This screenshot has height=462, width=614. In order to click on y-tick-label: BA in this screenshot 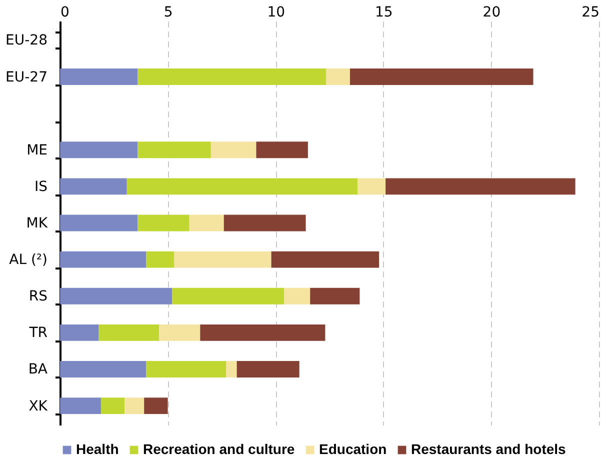, I will do `click(38, 370)`.